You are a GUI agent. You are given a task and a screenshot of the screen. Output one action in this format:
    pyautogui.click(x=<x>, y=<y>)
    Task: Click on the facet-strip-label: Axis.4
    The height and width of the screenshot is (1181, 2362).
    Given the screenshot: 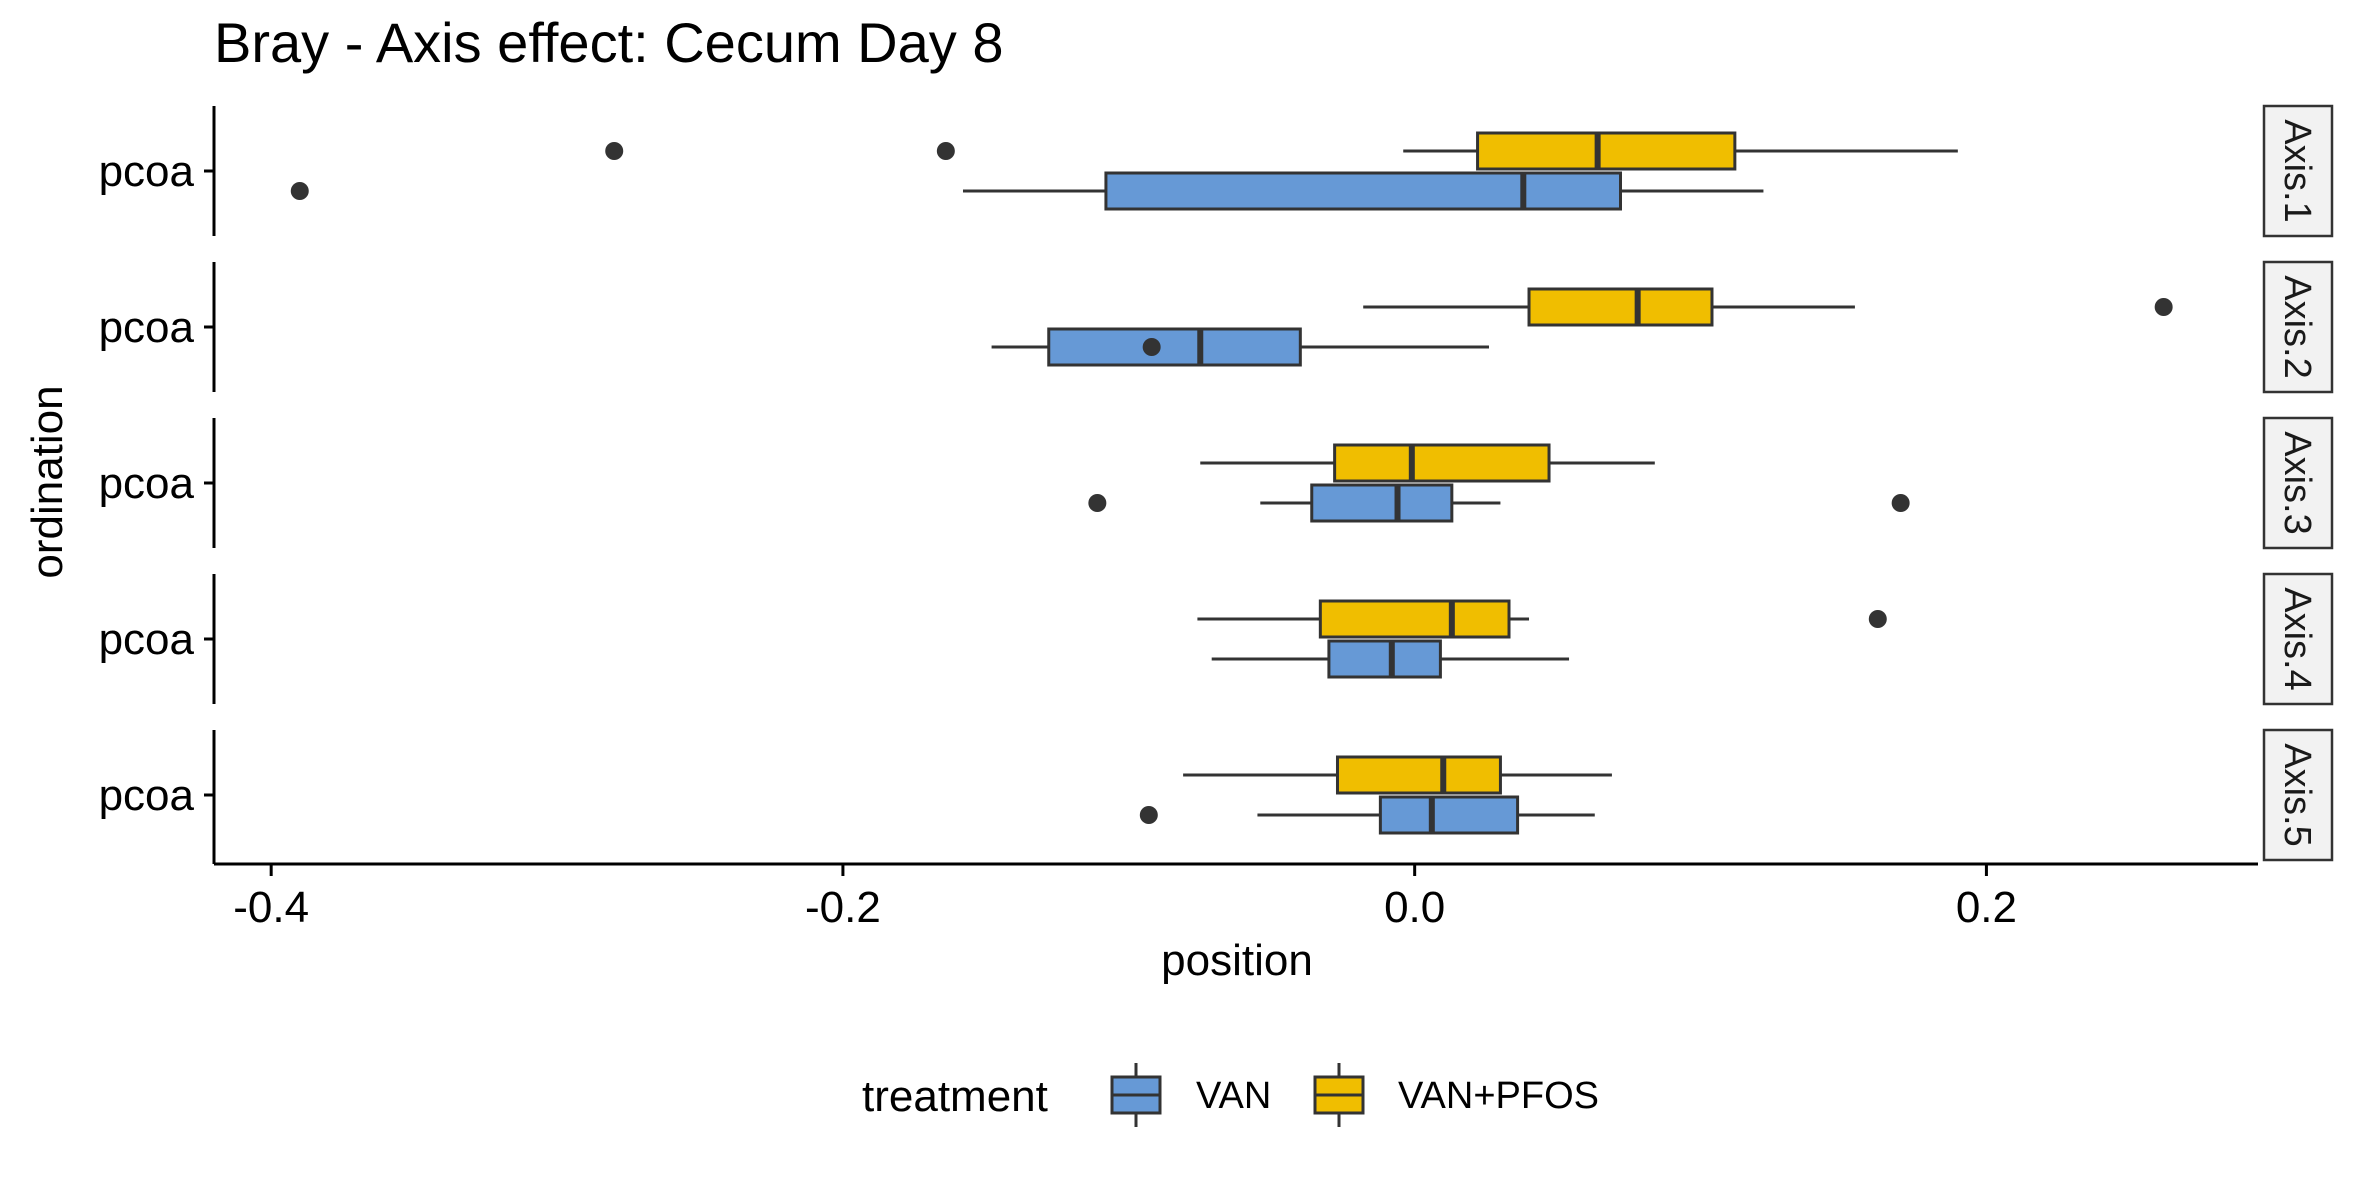 What is the action you would take?
    pyautogui.click(x=2297, y=638)
    